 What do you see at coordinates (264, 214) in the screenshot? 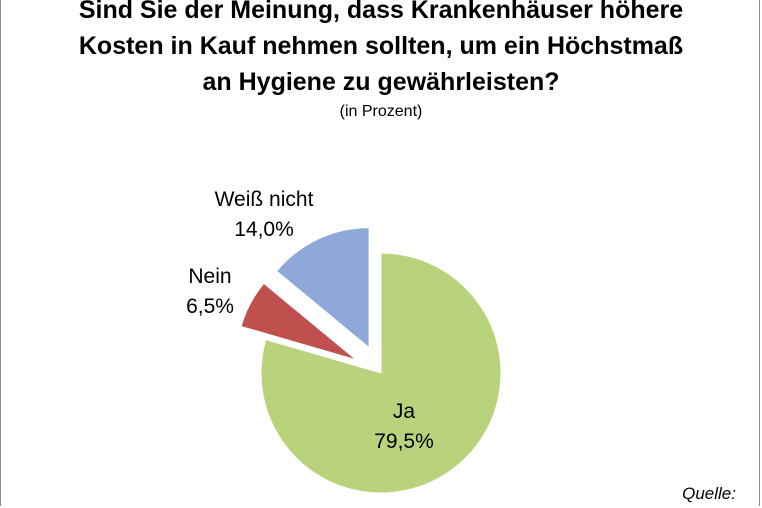
I see `slice-label-2: Weiß nicht 14,0%` at bounding box center [264, 214].